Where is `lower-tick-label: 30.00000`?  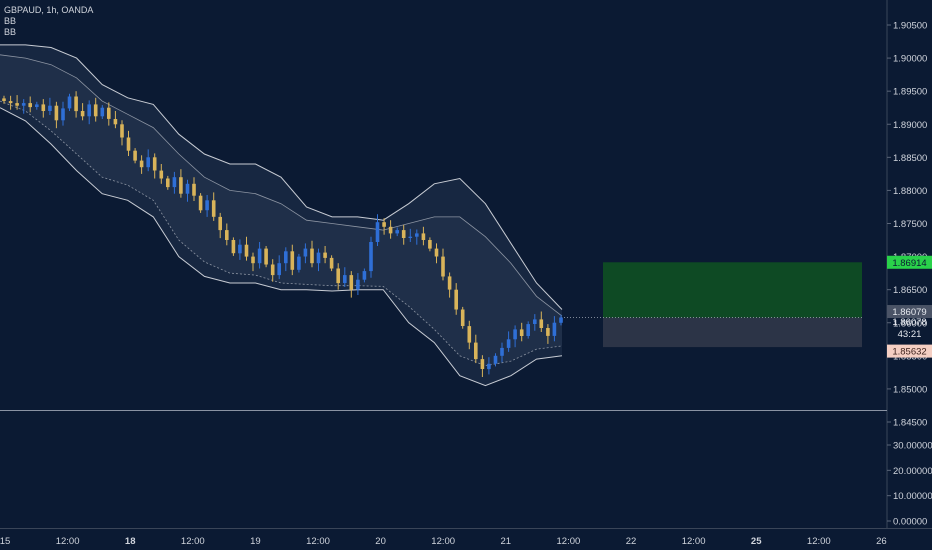 lower-tick-label: 30.00000 is located at coordinates (912, 446).